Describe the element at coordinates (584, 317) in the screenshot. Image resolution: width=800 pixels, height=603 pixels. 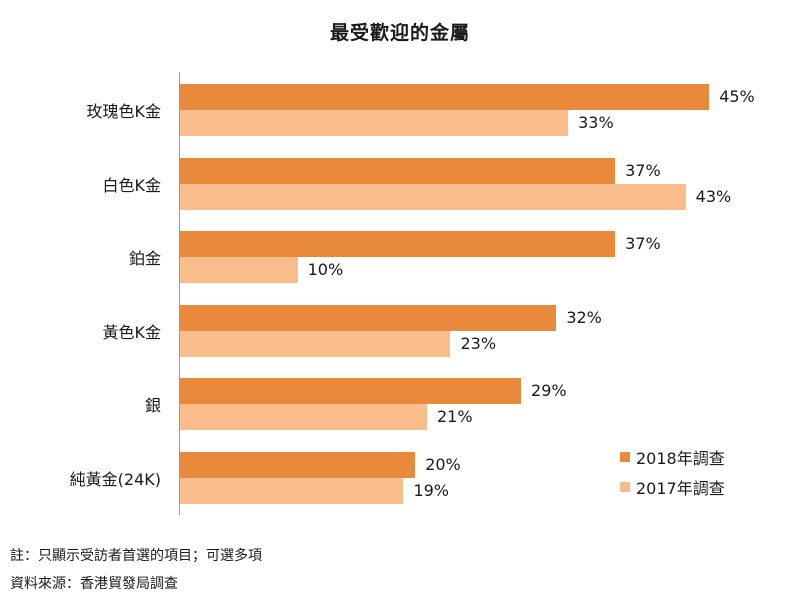
I see `value-label: 32%` at that location.